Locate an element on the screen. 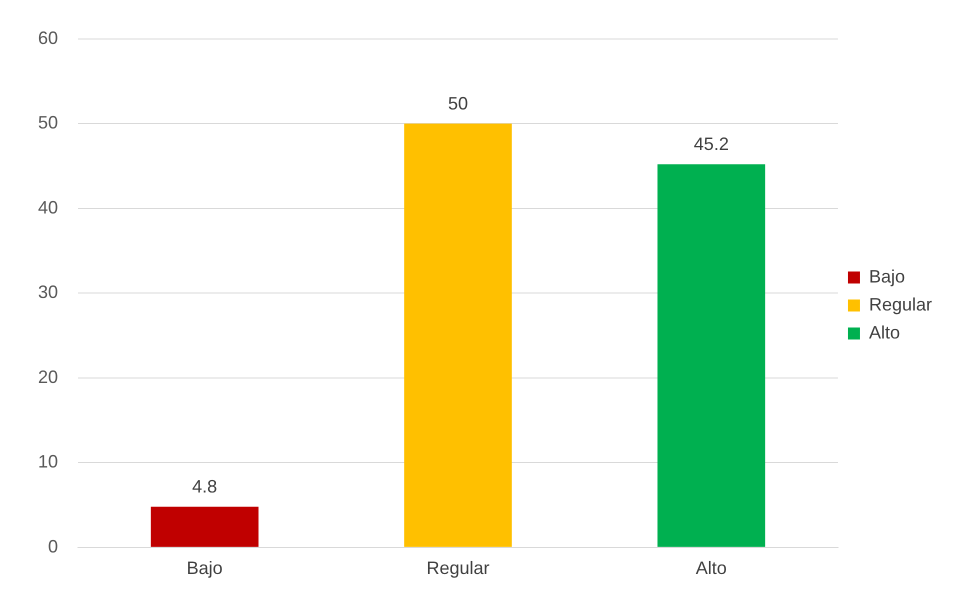 Image resolution: width=960 pixels, height=601 pixels. data-label: 4.8 is located at coordinates (205, 486).